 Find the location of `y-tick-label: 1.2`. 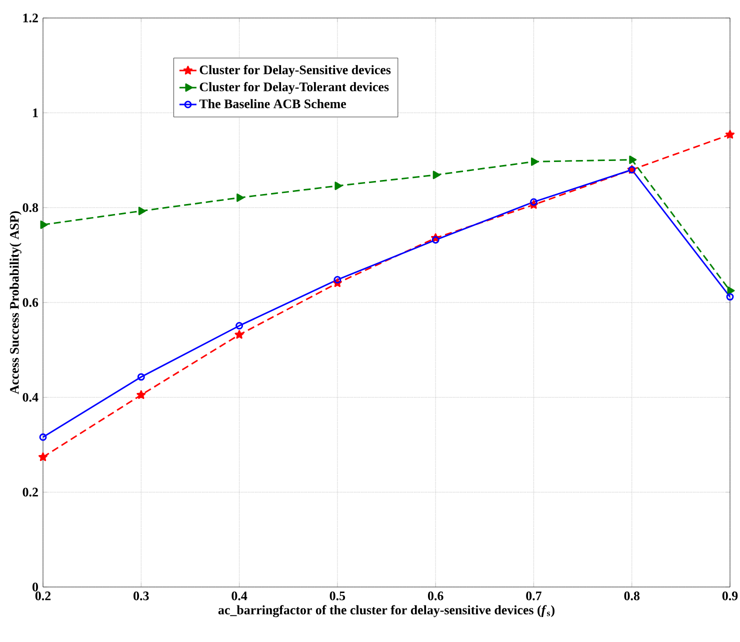

y-tick-label: 1.2 is located at coordinates (30, 18).